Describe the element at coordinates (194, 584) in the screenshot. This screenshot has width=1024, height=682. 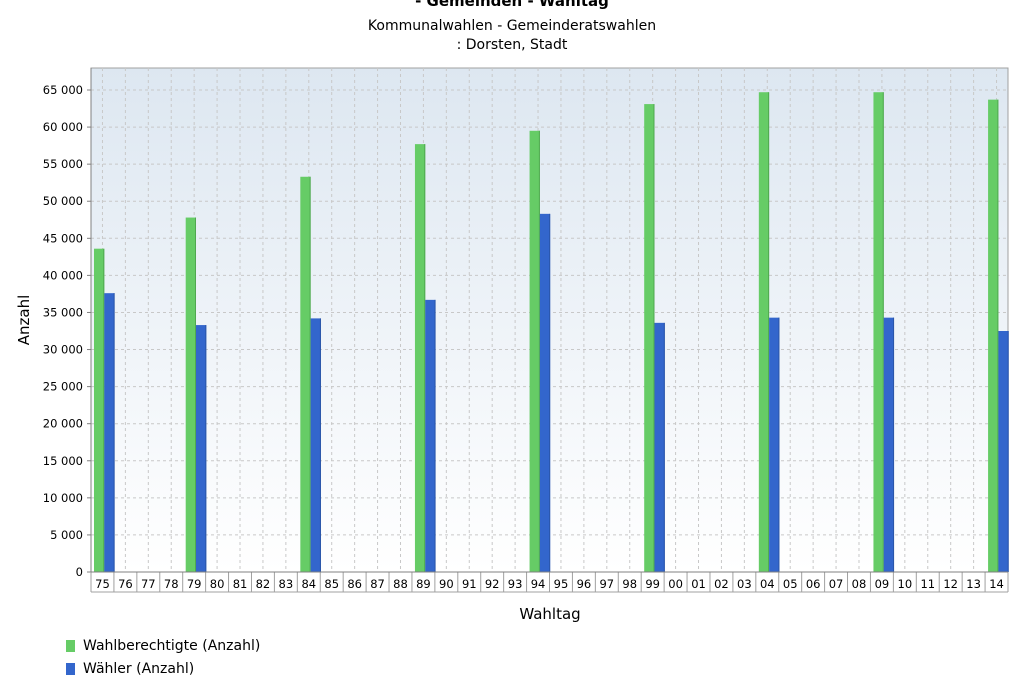
I see `x-tick-label: 79` at that location.